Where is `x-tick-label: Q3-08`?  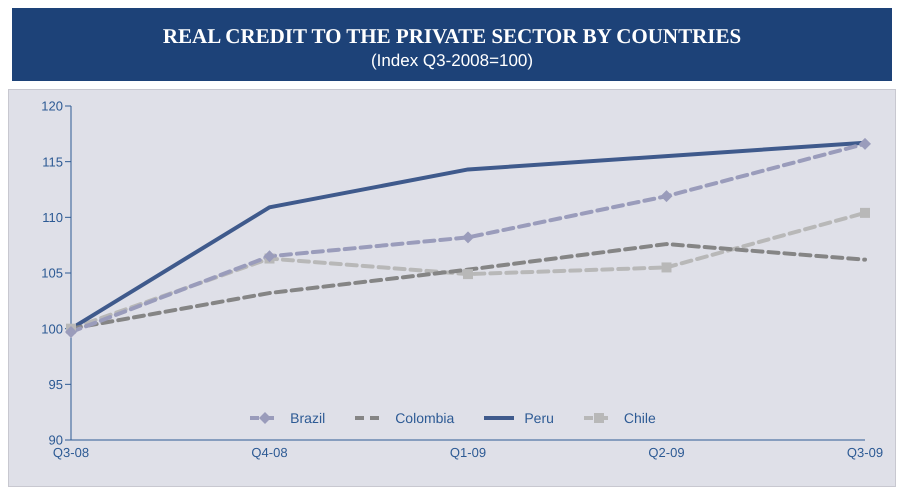 x-tick-label: Q3-08 is located at coordinates (71, 452).